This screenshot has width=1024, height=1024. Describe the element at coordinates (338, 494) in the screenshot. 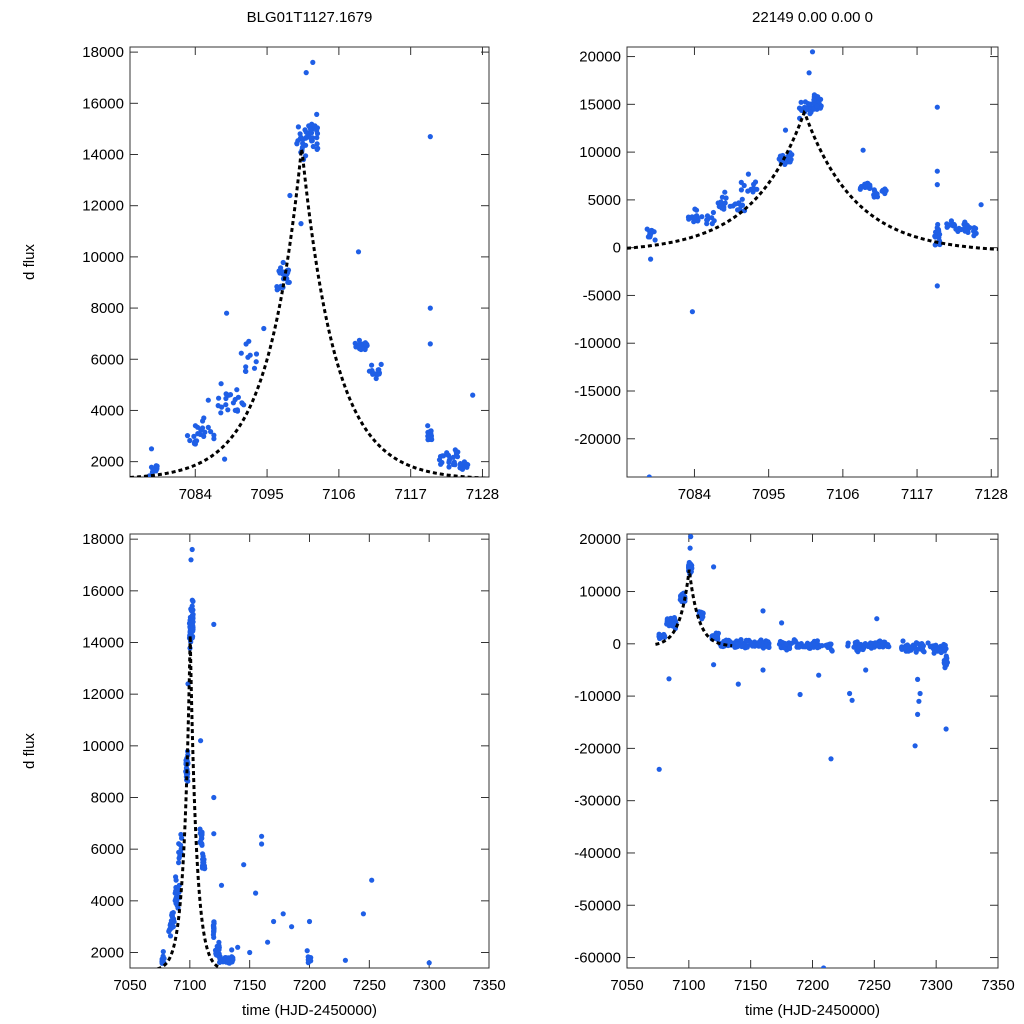

I see `x-tick-label: 7106` at that location.